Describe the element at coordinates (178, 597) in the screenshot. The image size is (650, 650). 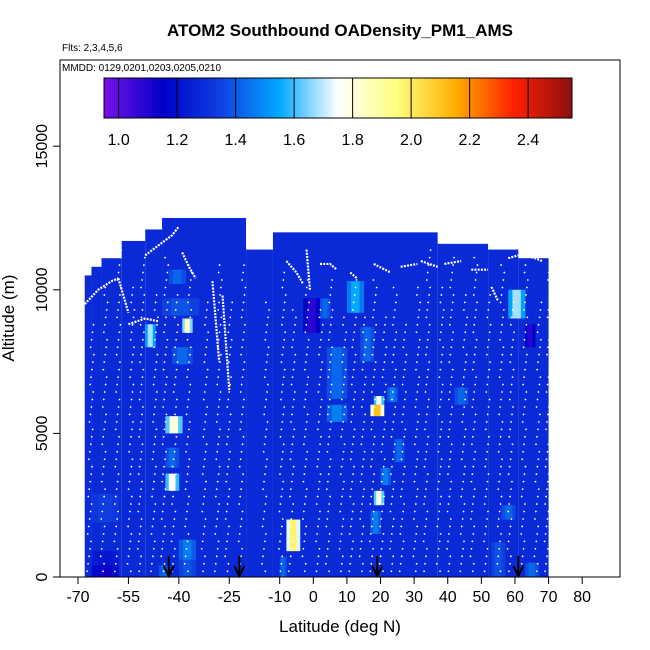
I see `x-tick-label: -40` at that location.